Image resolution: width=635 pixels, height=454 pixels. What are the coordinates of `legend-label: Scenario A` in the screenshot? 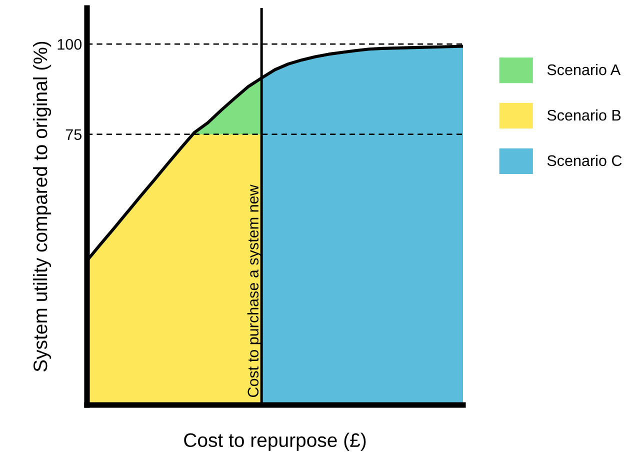 It's located at (584, 70).